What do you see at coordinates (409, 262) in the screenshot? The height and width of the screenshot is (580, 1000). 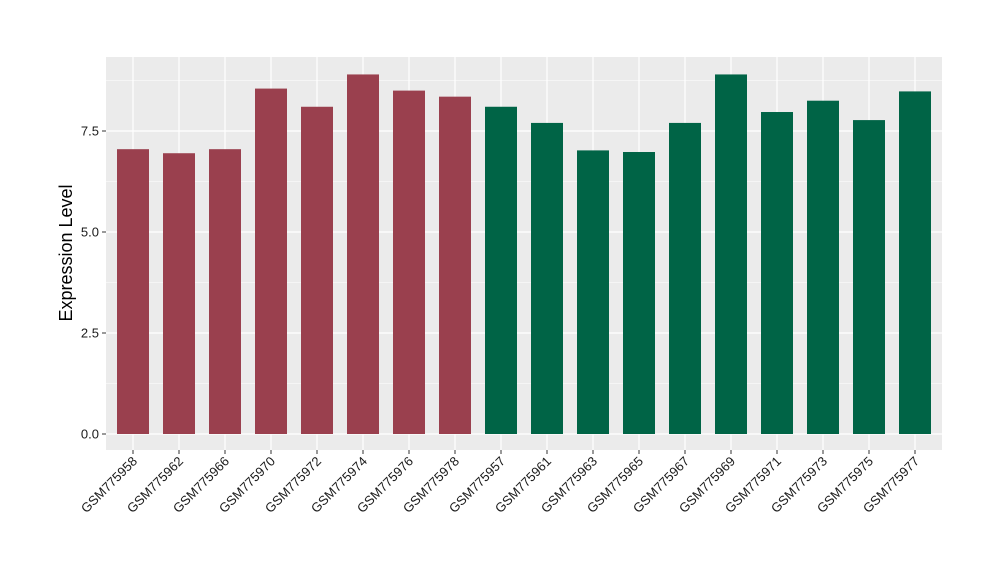 I see `bar-GSM775976` at bounding box center [409, 262].